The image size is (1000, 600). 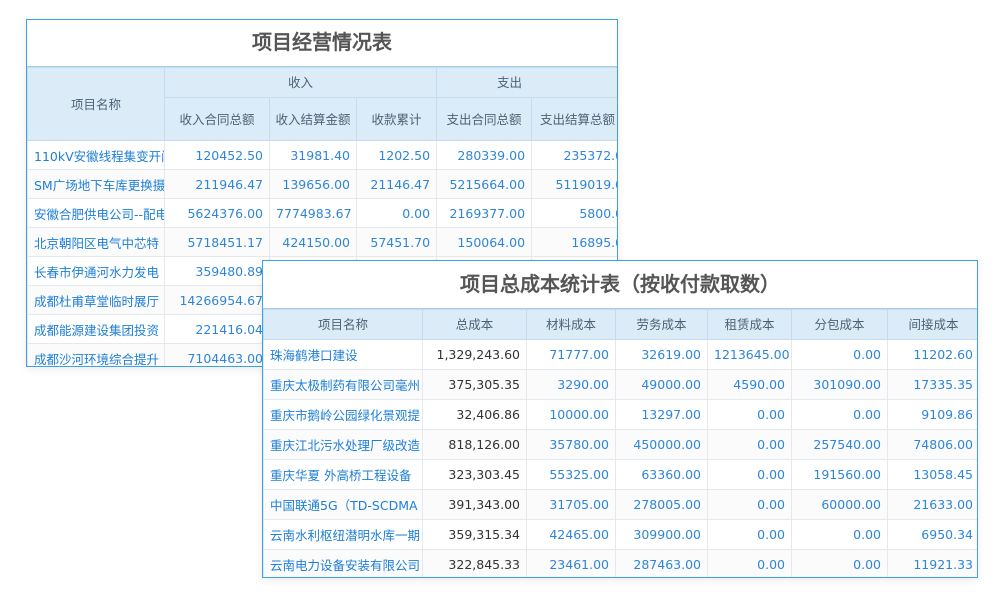 I want to click on cell-income-contract-total: 359480.89, so click(x=217, y=271).